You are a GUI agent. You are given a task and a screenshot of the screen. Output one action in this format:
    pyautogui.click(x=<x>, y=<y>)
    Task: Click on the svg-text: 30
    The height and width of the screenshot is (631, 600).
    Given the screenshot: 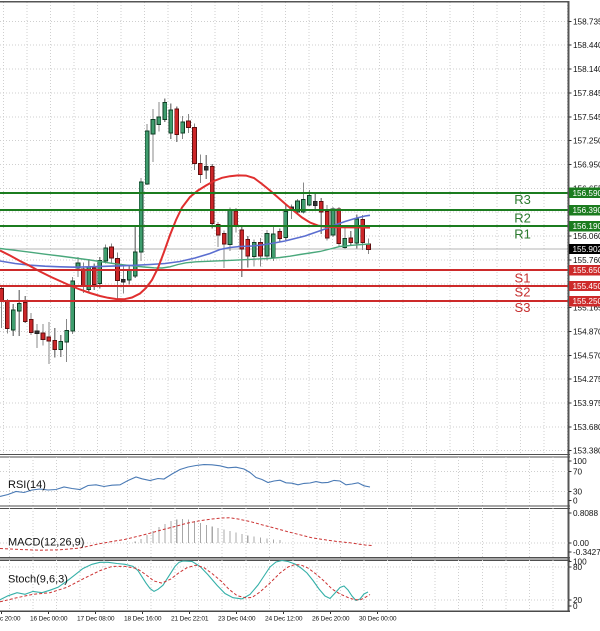 What is the action you would take?
    pyautogui.click(x=578, y=491)
    